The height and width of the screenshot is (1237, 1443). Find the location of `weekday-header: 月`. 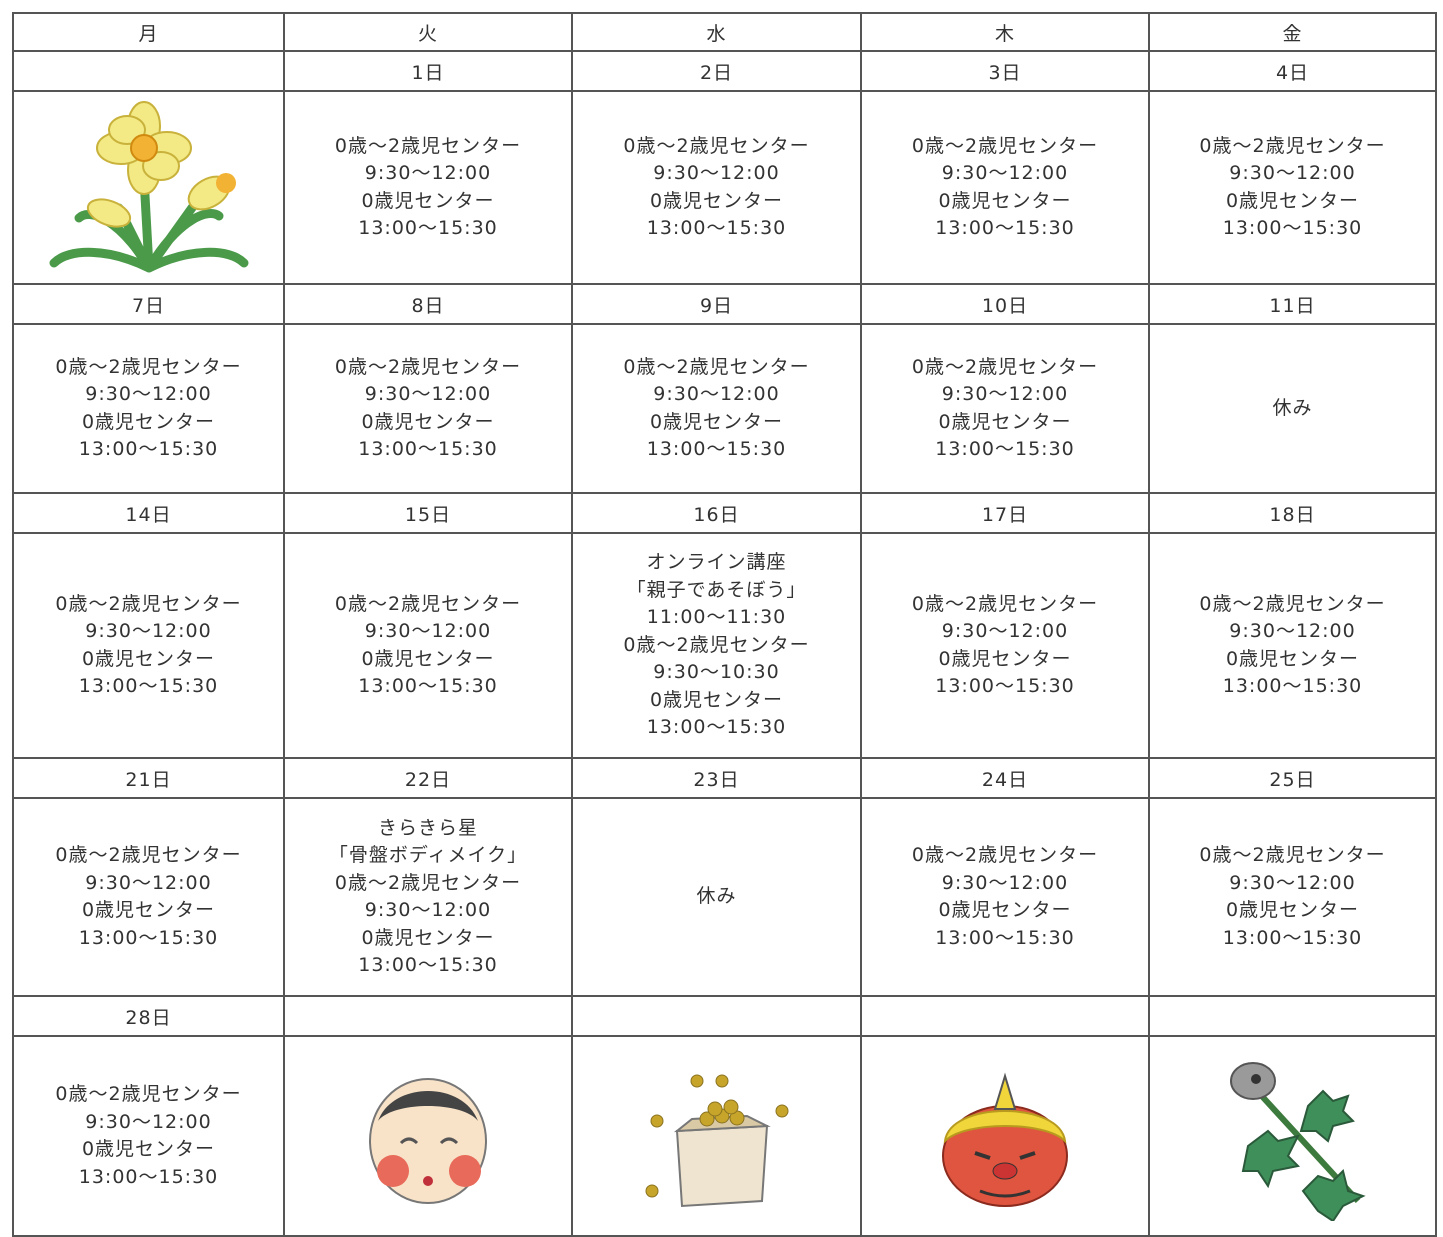

weekday-header: 月 is located at coordinates (148, 32).